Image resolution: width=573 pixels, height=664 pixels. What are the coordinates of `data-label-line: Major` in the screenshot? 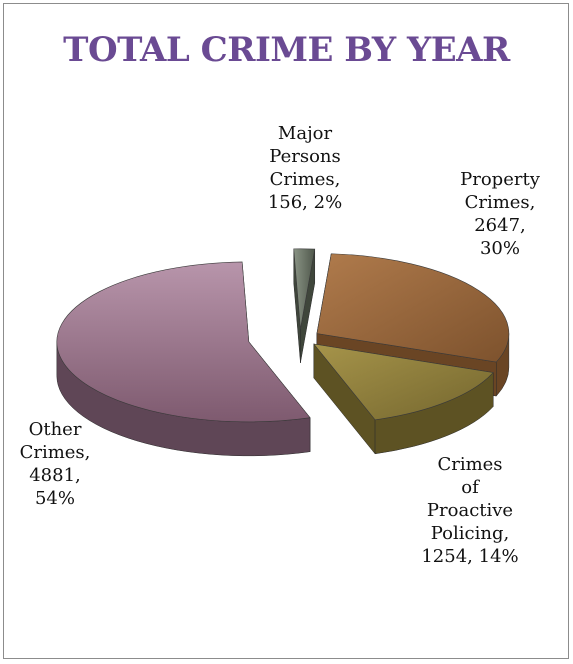 It's located at (305, 133).